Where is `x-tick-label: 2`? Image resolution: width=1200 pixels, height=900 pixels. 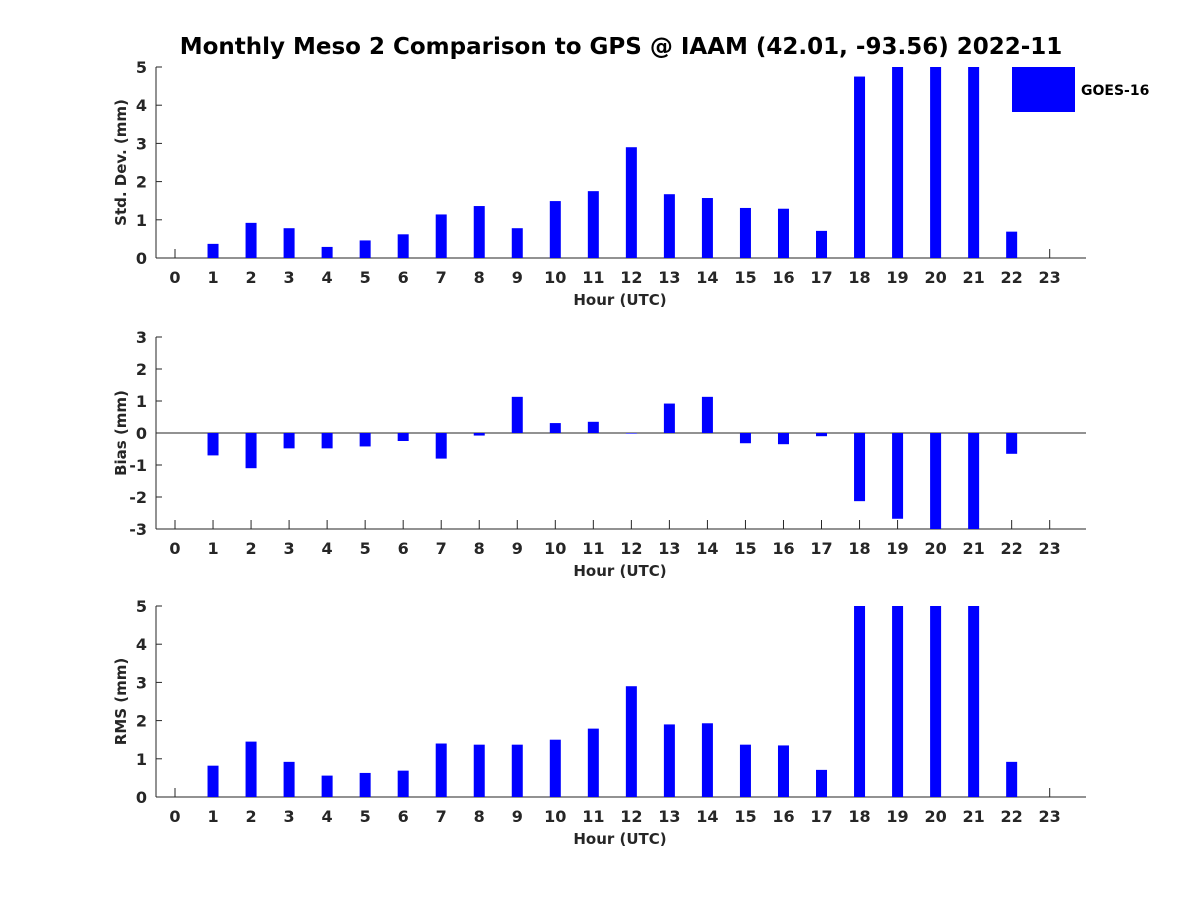
x-tick-label: 2 is located at coordinates (250, 816).